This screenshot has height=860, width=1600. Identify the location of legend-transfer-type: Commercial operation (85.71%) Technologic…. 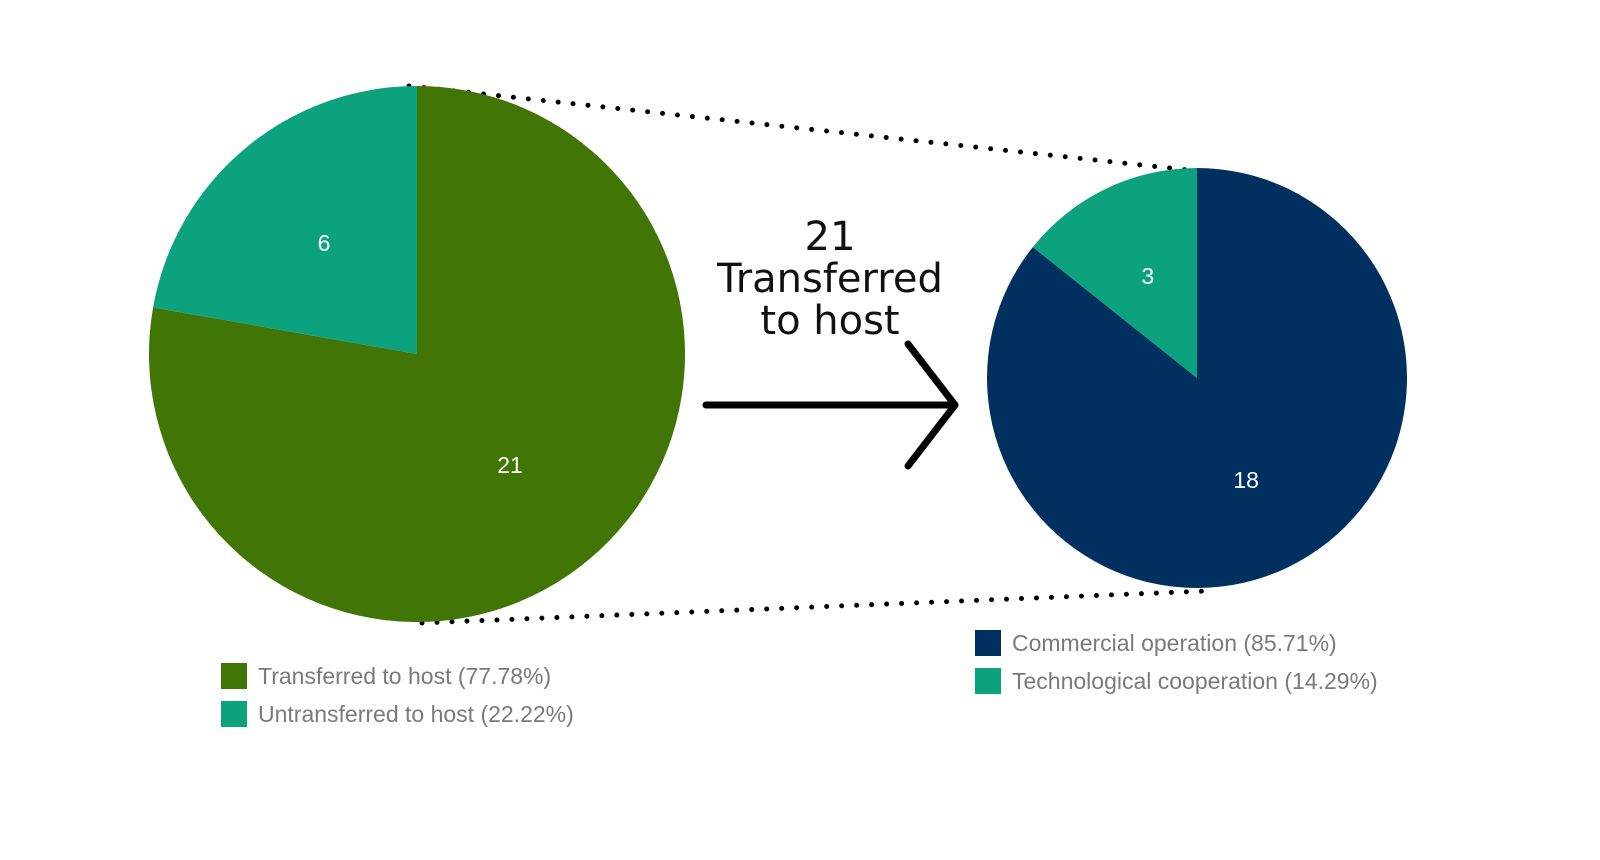
(1176, 662).